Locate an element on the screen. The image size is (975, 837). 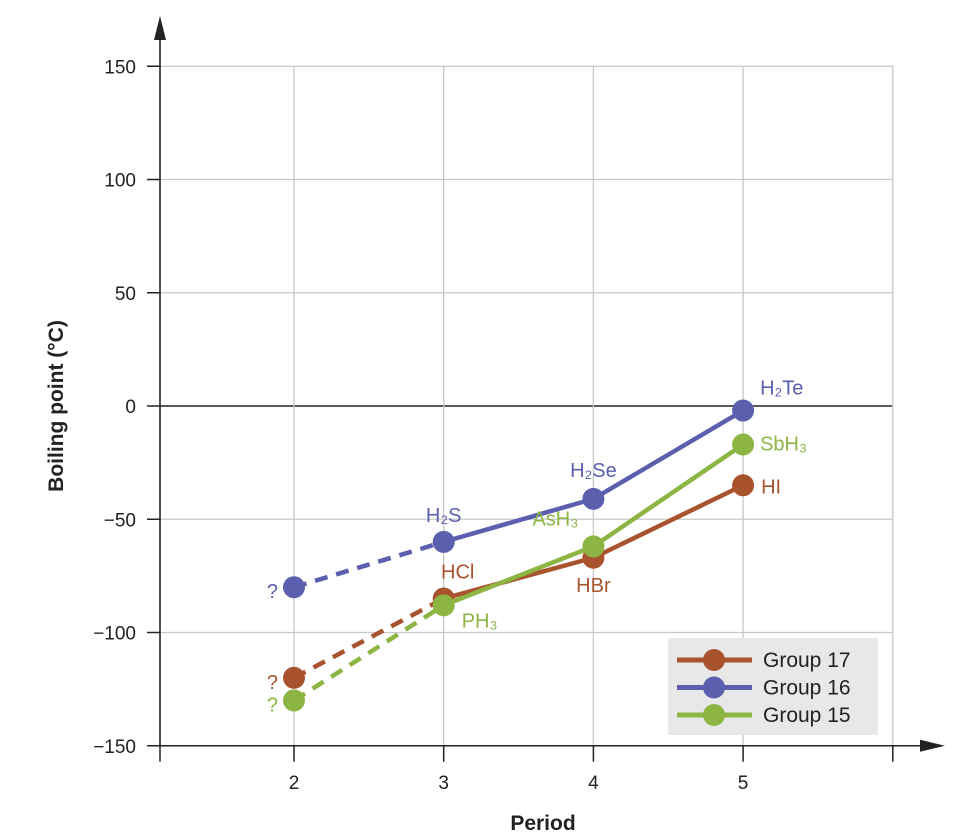
y-tick-label: −150 is located at coordinates (114, 747).